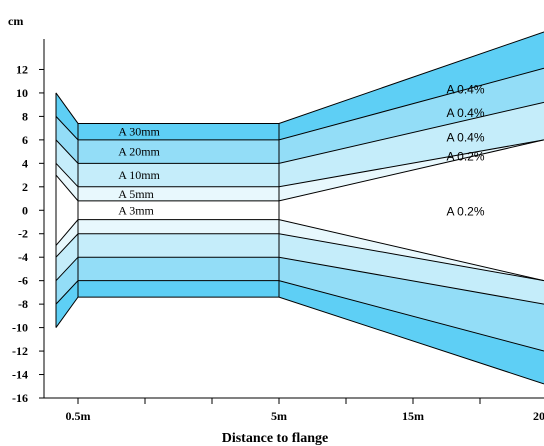 This screenshot has height=446, width=544. Describe the element at coordinates (466, 89) in the screenshot. I see `annotation-0: A 0.4%` at that location.